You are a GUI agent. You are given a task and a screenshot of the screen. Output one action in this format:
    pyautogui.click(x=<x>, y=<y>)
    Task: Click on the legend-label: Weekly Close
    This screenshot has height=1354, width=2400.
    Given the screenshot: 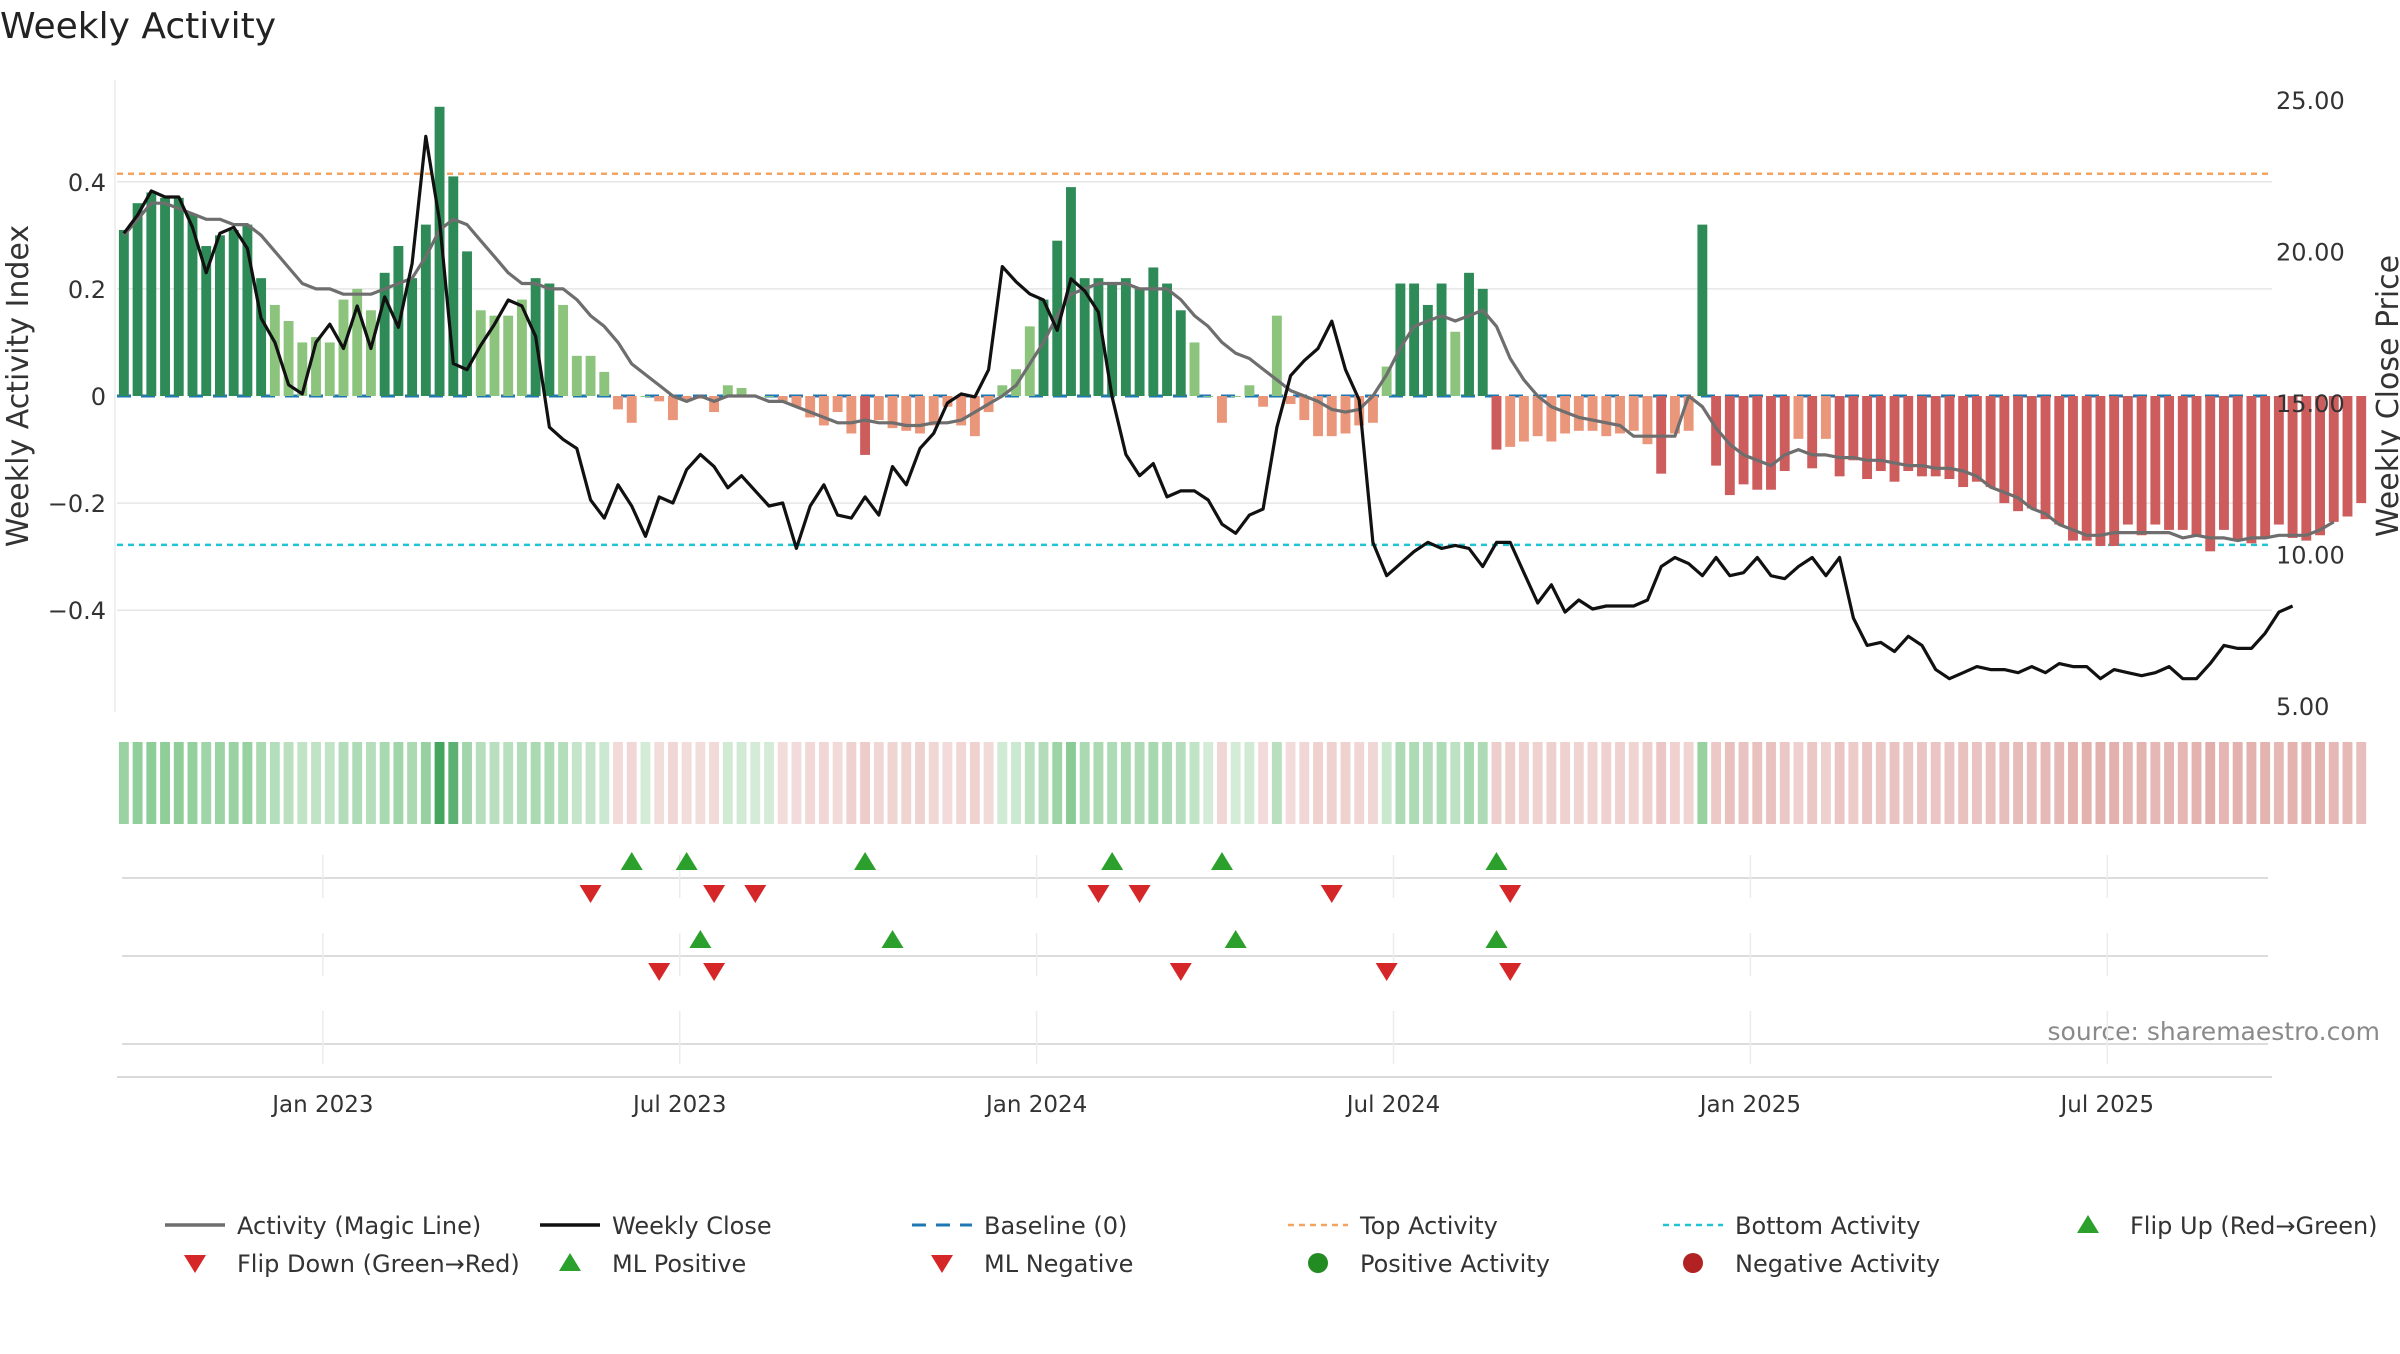 What is the action you would take?
    pyautogui.click(x=692, y=1226)
    